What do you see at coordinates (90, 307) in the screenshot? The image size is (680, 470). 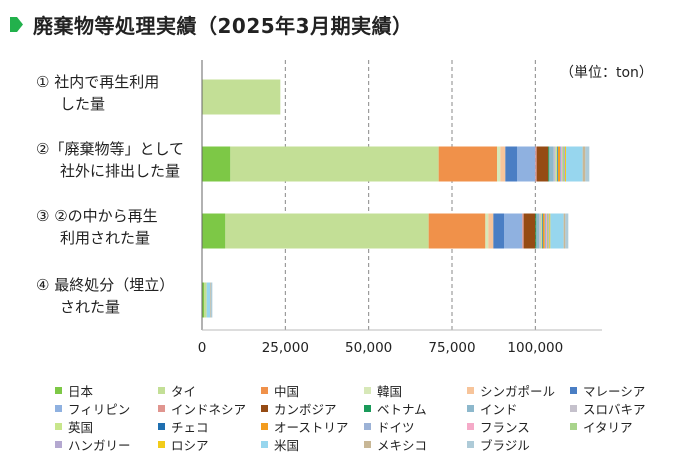 I see `category-label: された量` at bounding box center [90, 307].